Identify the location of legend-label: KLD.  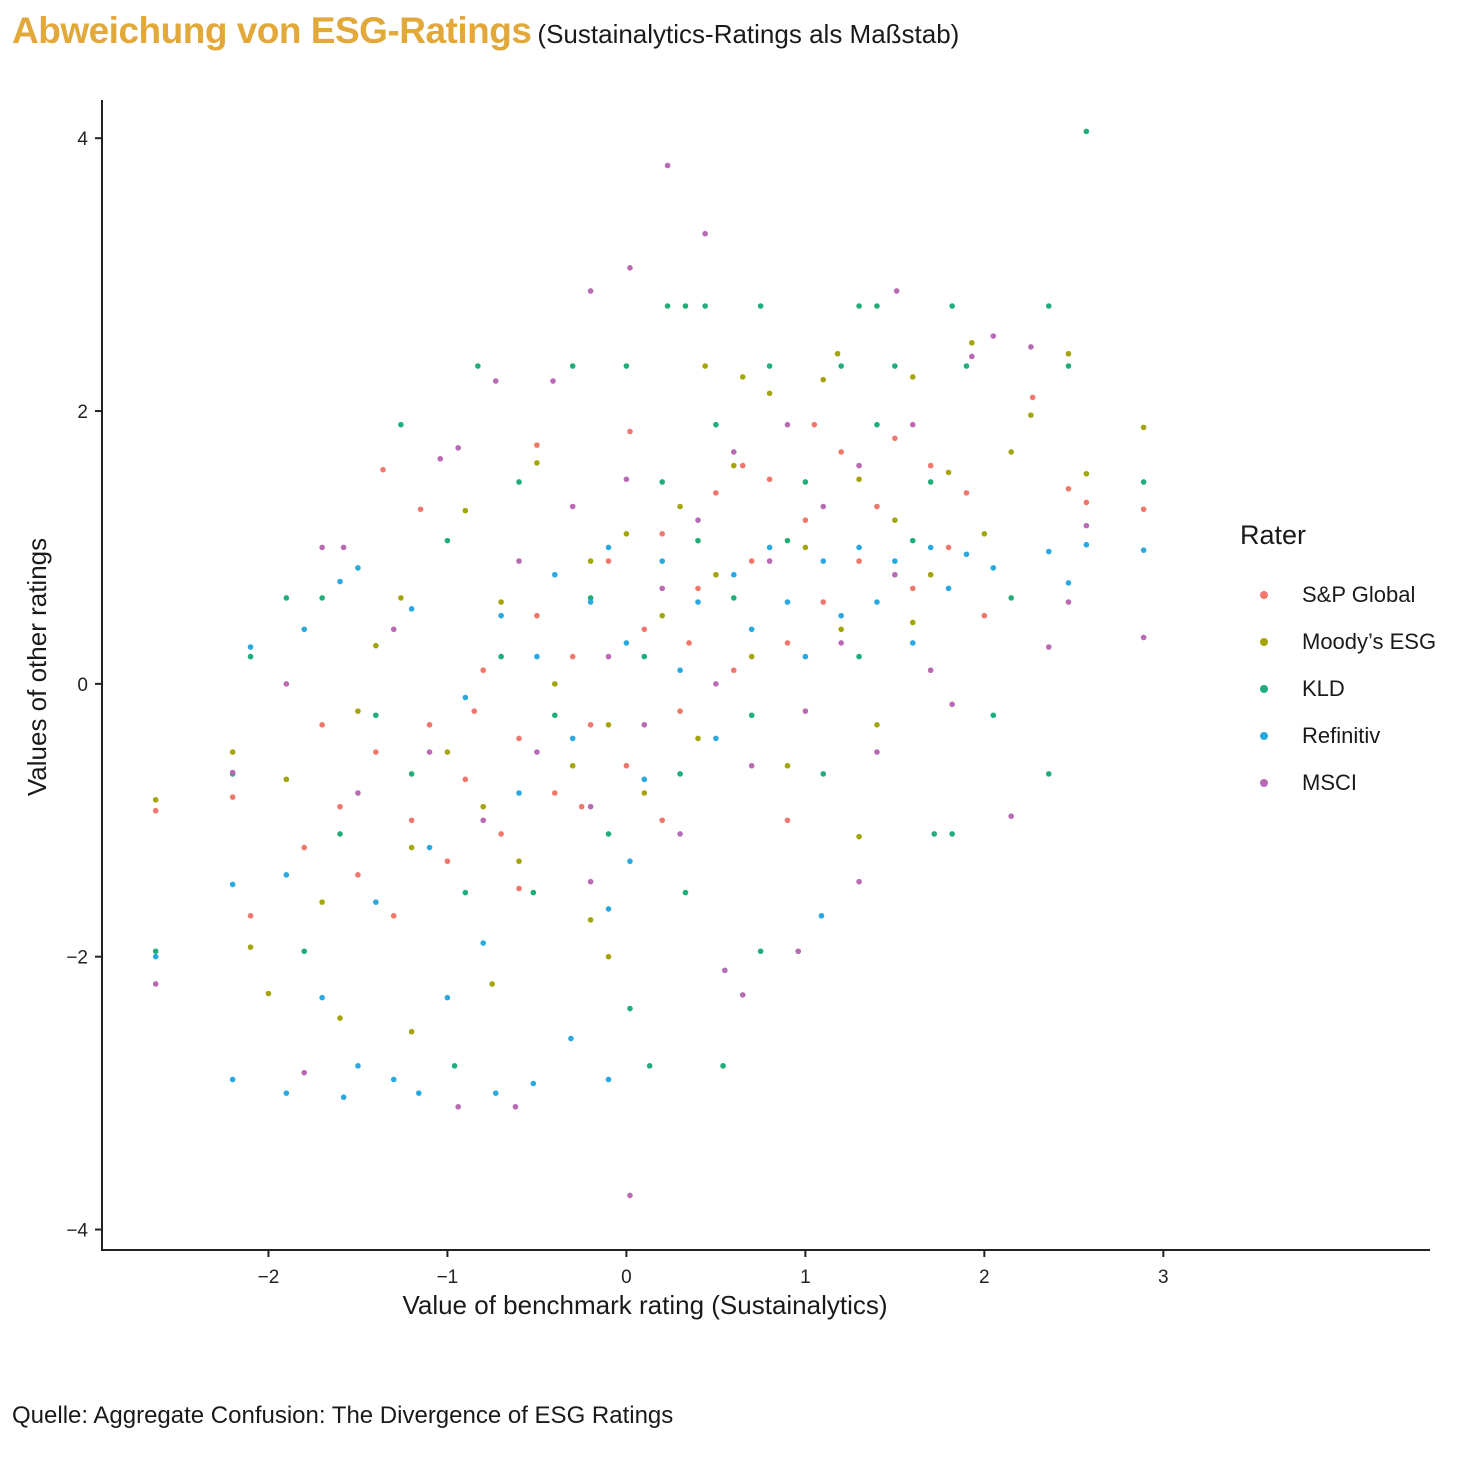
(1323, 688).